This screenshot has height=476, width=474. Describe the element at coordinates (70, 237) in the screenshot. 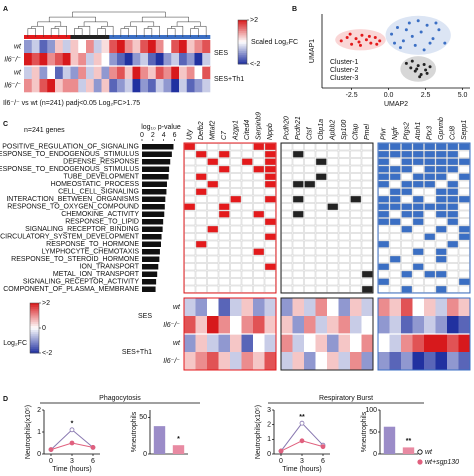

I see `category-label: CIRCULATORY_SYSTEM_DEVELOPMENT` at that location.